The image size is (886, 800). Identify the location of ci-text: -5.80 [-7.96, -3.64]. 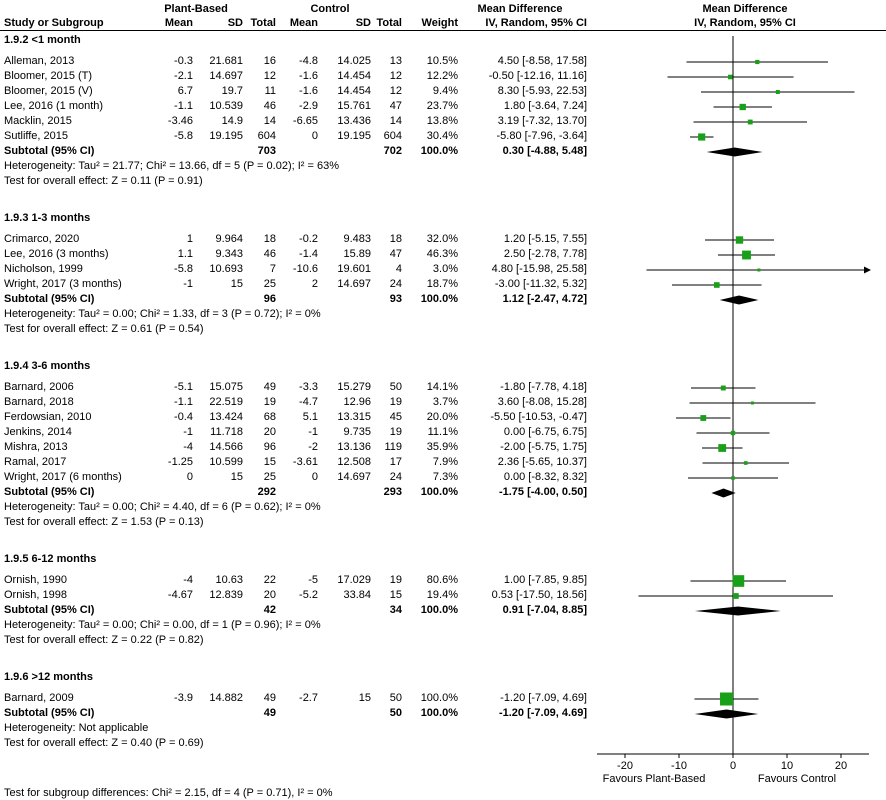
(542, 136).